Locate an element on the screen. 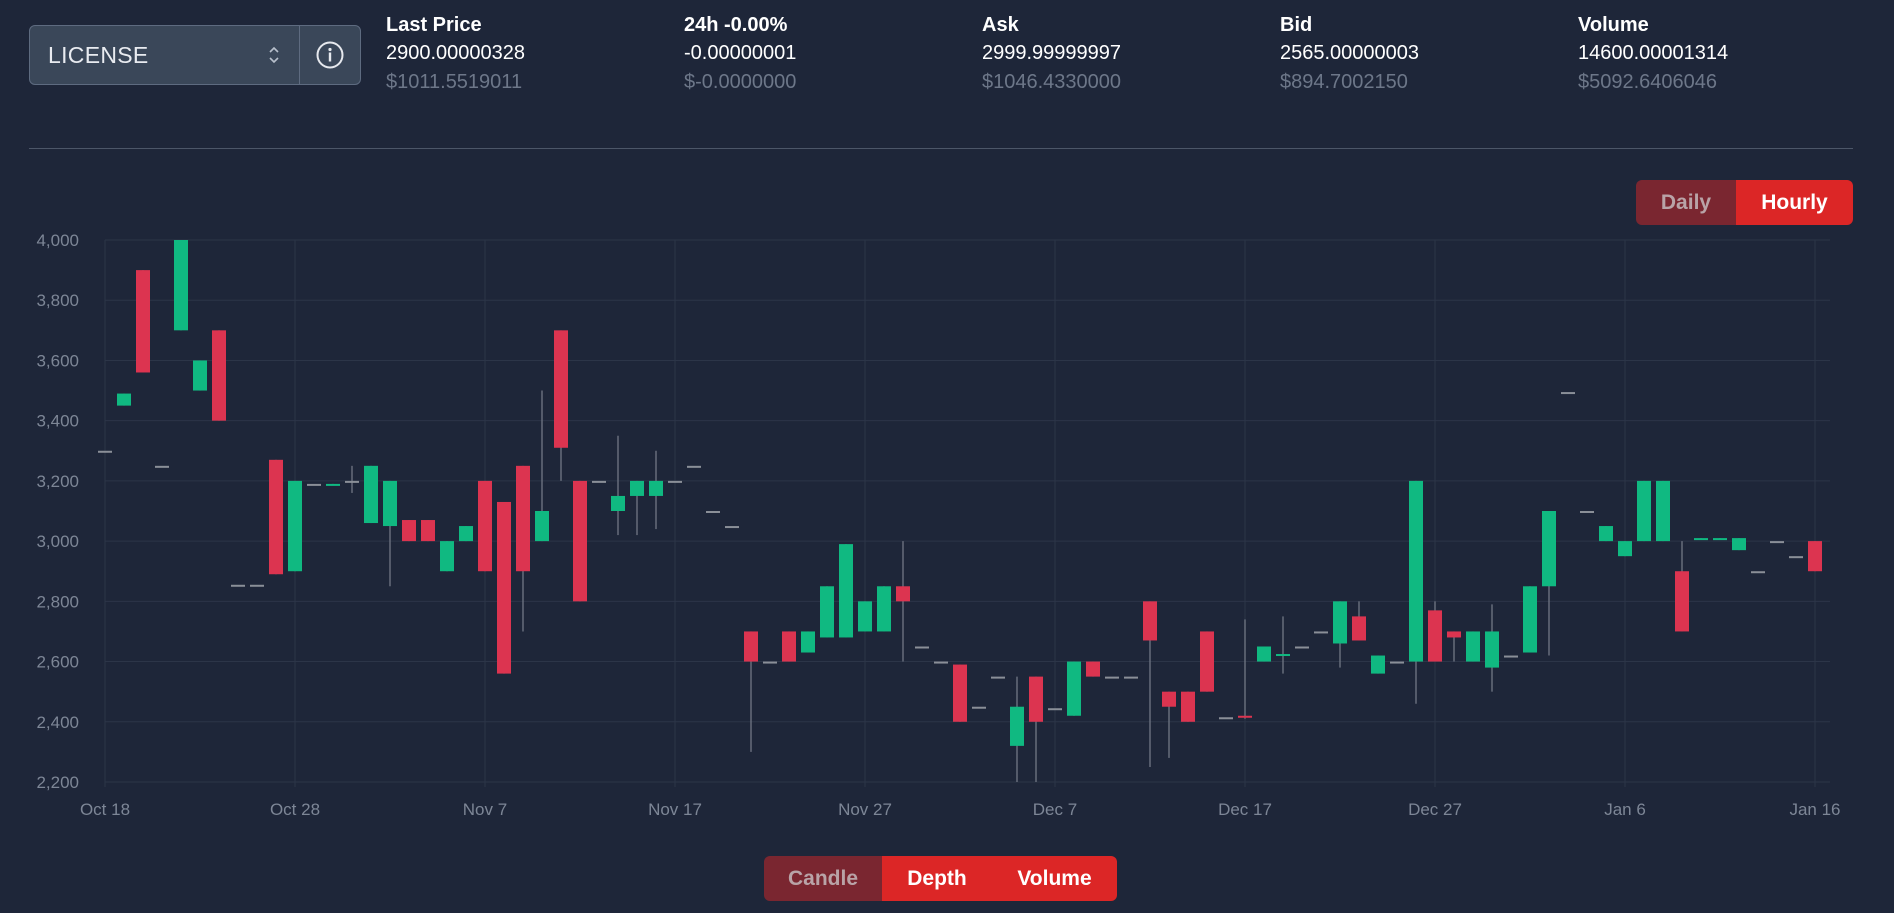 The image size is (1894, 913). x-tick-label: Dec 7 is located at coordinates (1055, 809).